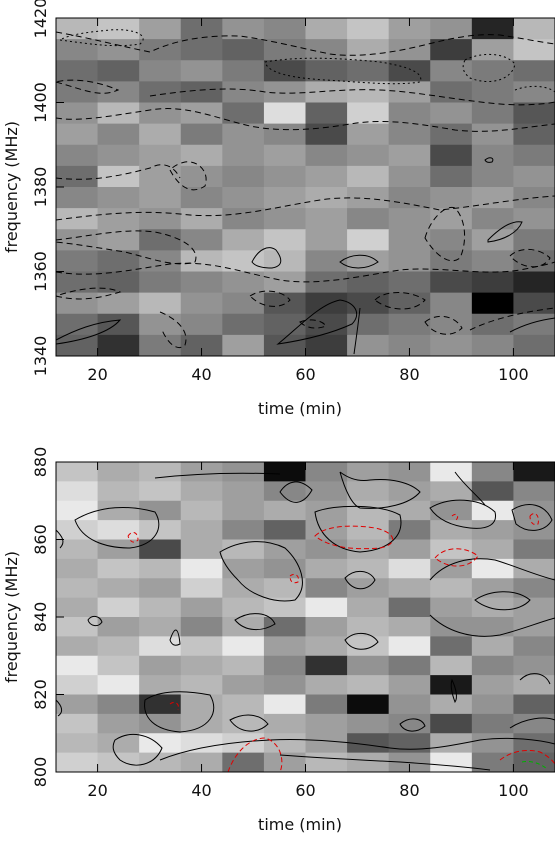  Describe the element at coordinates (97, 790) in the screenshot. I see `bottom-x-tick-label: 20` at that location.